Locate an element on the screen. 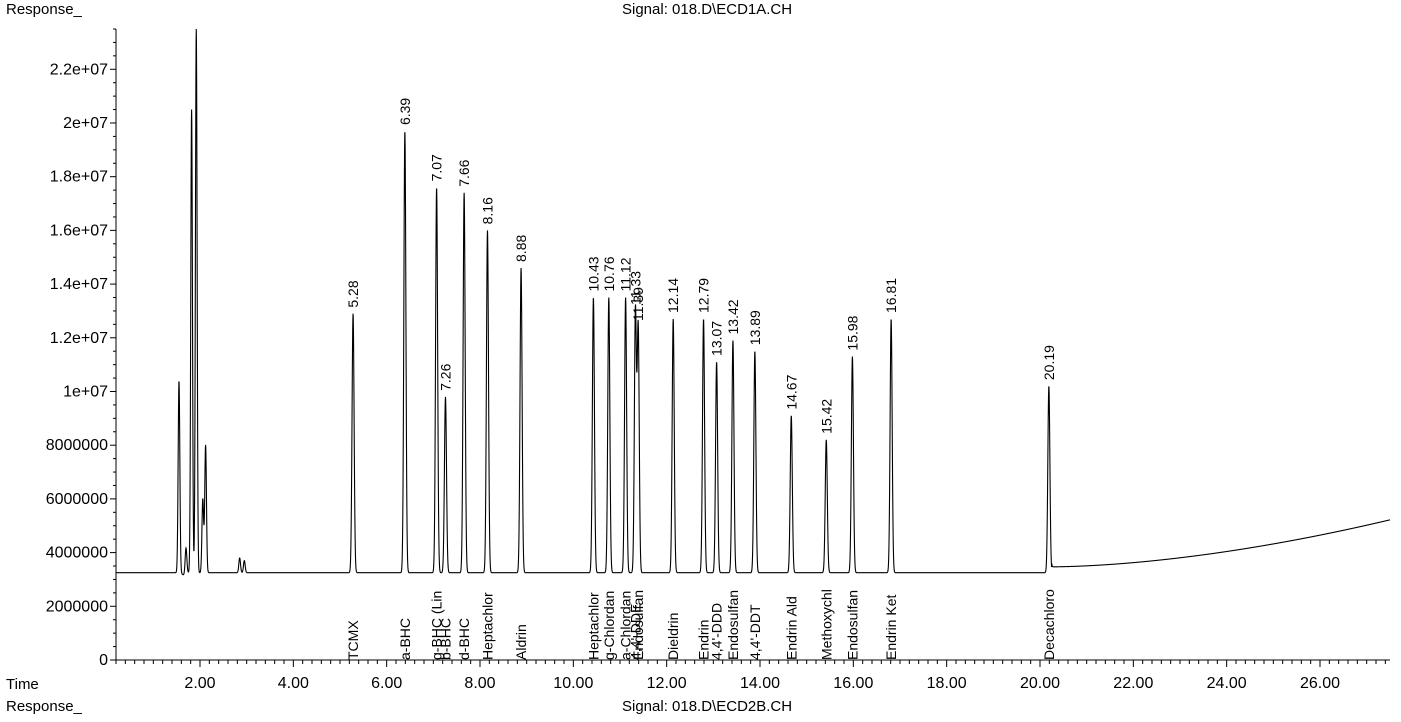 This screenshot has height=722, width=1401. peak-rt-label: 10.76 is located at coordinates (609, 273).